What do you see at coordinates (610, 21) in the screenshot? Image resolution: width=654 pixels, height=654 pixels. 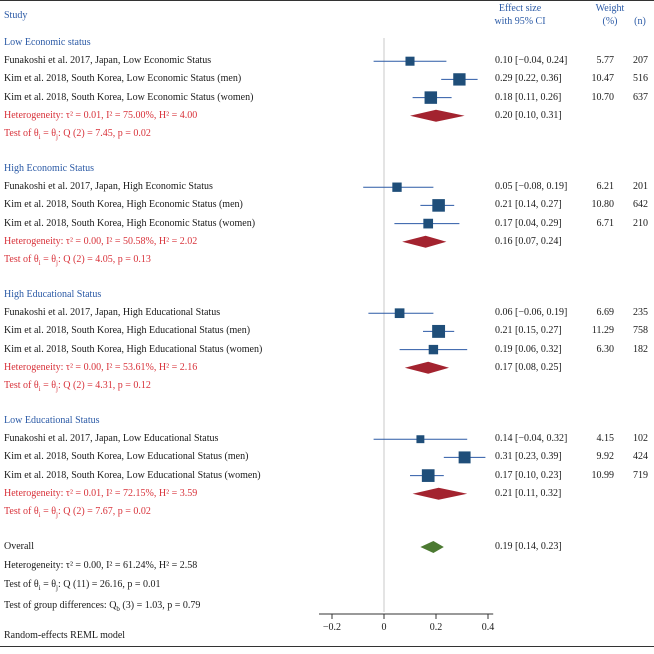 I see `header-weight-line2: (%)` at bounding box center [610, 21].